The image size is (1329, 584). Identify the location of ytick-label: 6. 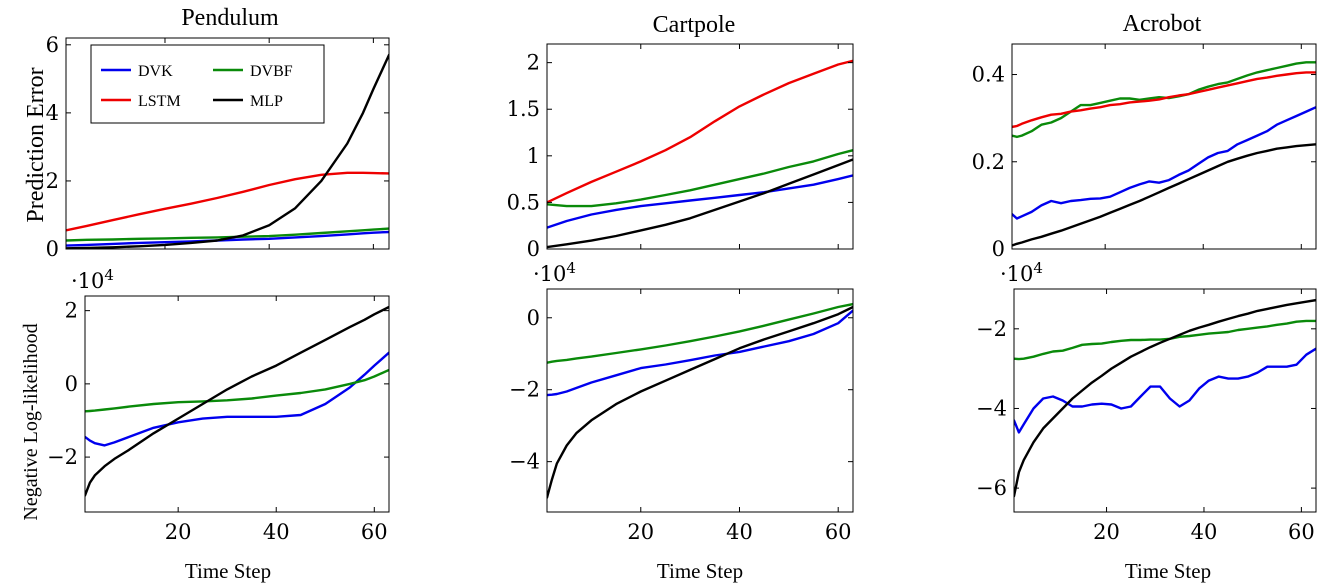
(52, 45).